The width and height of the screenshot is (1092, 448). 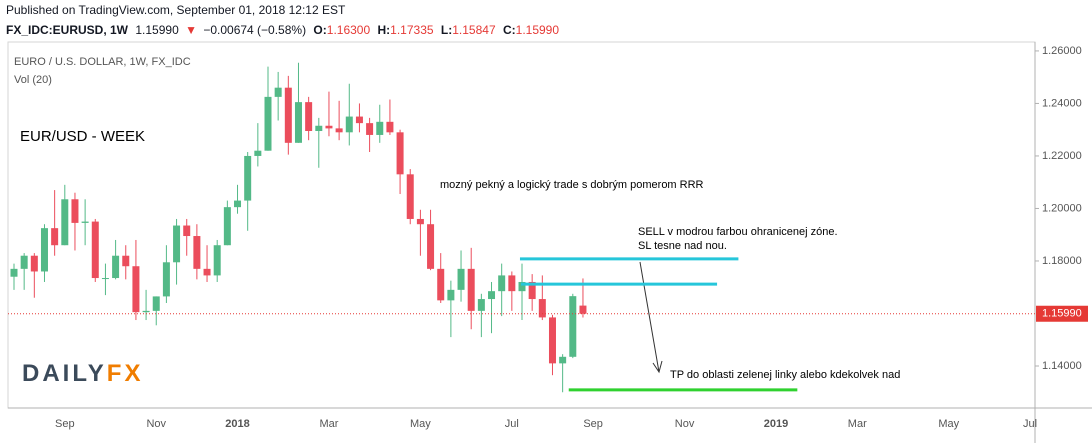 I want to click on h-value: 1.17335, so click(x=412, y=30).